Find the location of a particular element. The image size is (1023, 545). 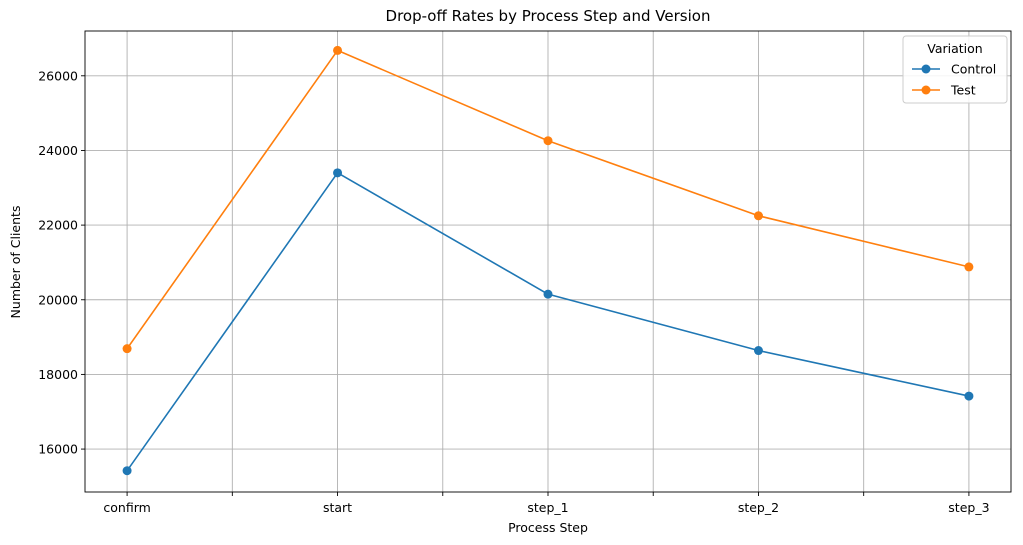

y-tick-labels: 16000 18000 20000 22000 24000 26000 is located at coordinates (58, 262).